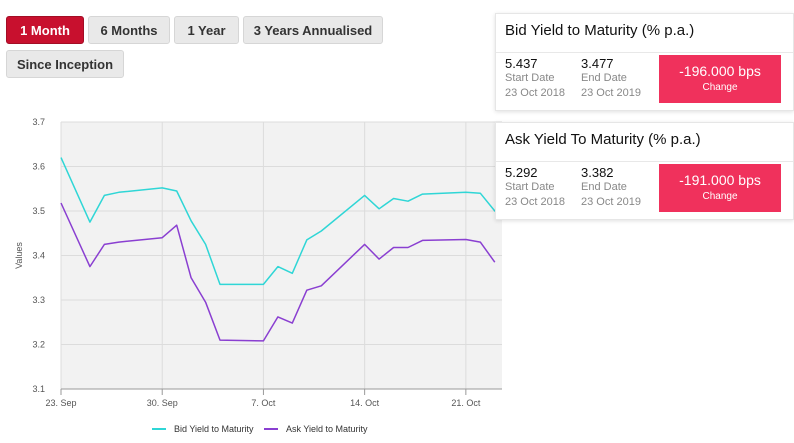 Image resolution: width=794 pixels, height=443 pixels. I want to click on bid-card-title: Bid Yield to Maturity (% p.a.), so click(600, 30).